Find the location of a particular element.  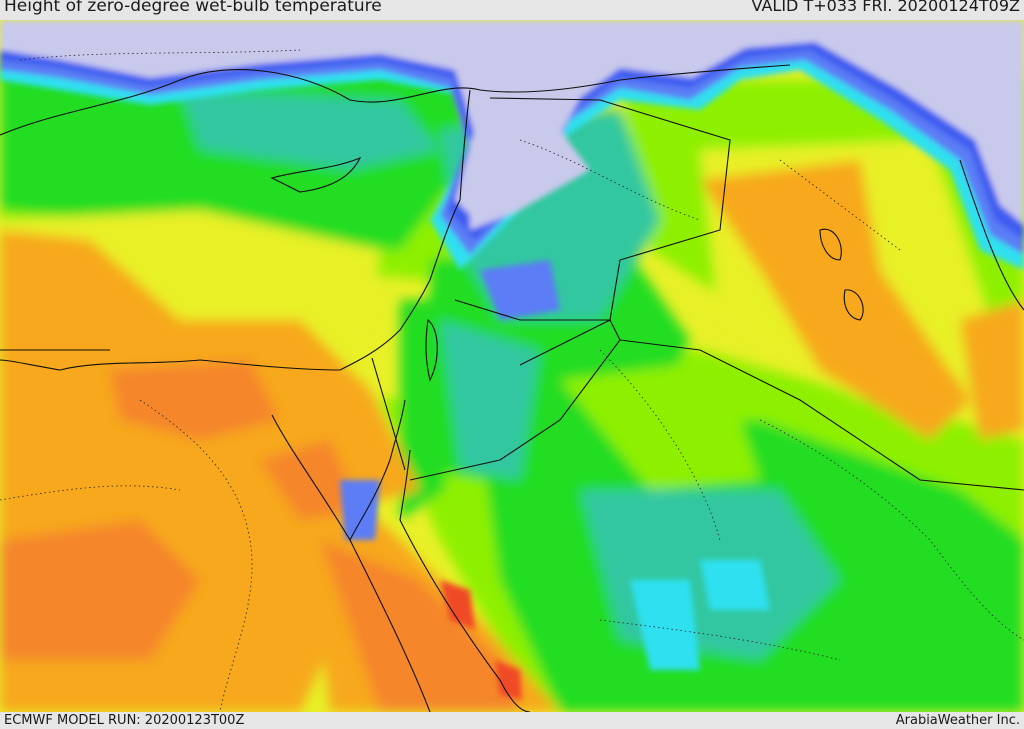

model-run: ECMWF MODEL RUN: 20200123T00Z is located at coordinates (124, 720).